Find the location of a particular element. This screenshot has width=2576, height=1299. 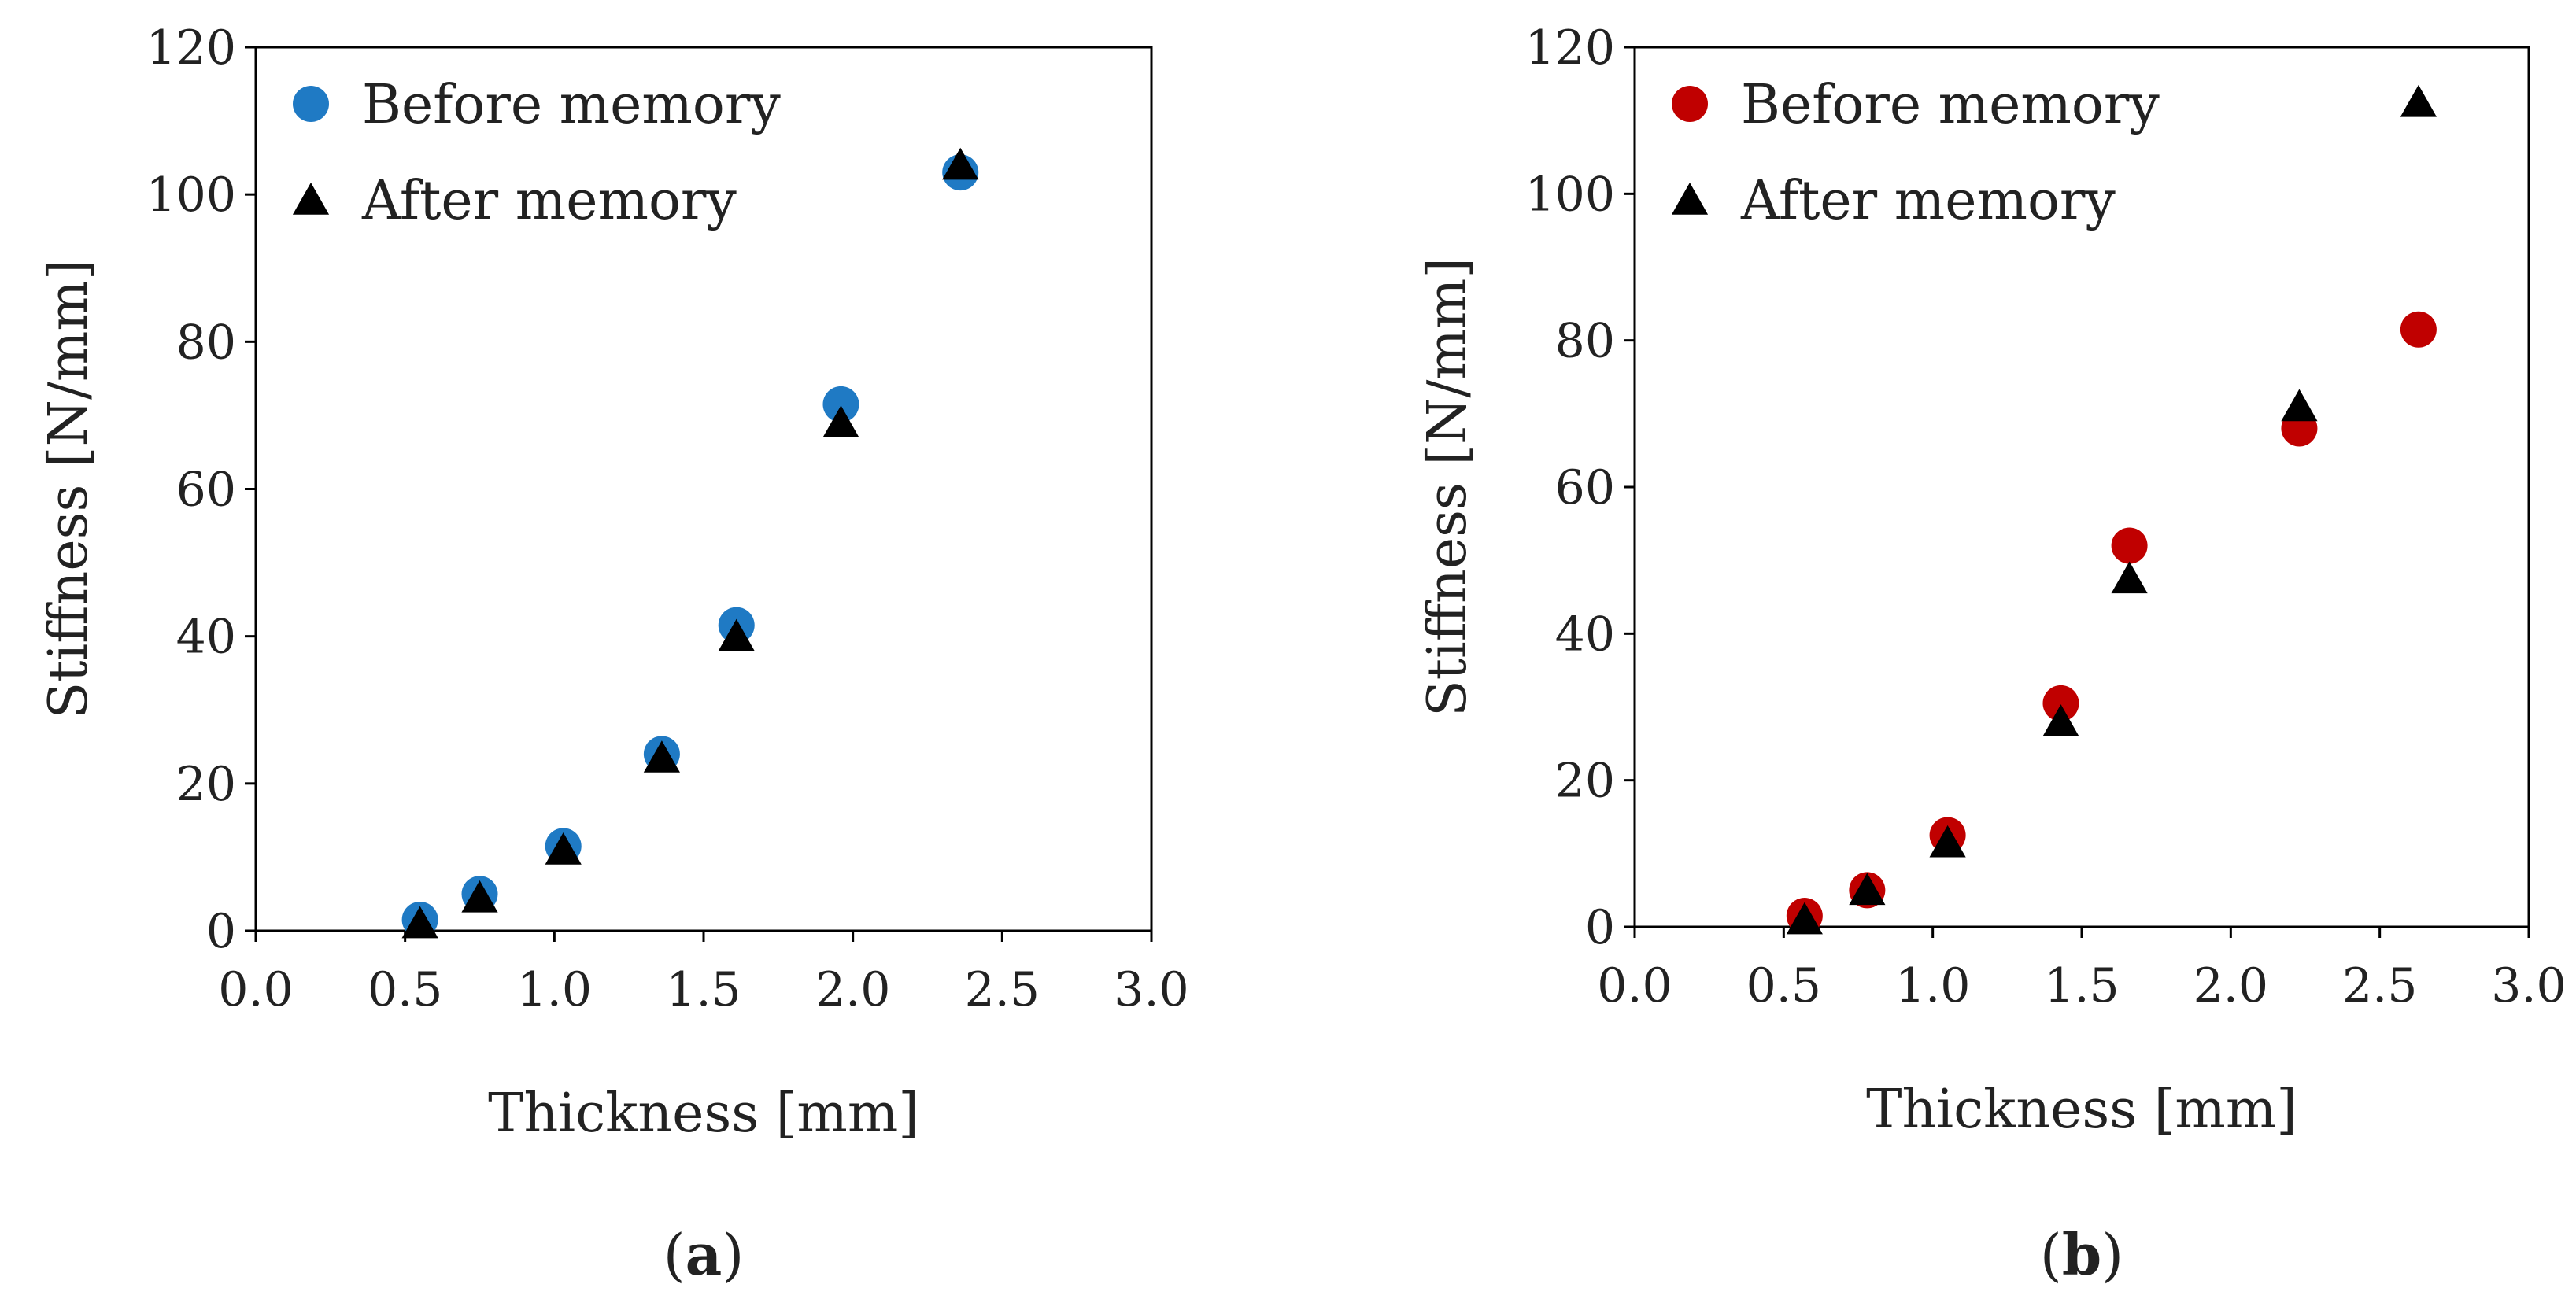

panel-label: (b) is located at coordinates (2082, 1254).